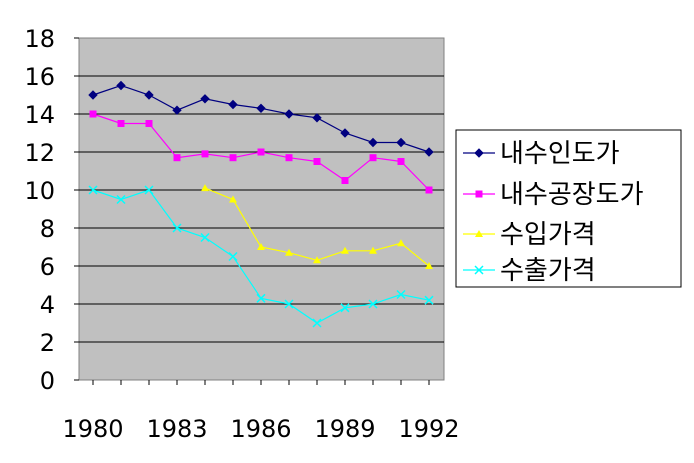 The width and height of the screenshot is (694, 463). Describe the element at coordinates (47, 229) in the screenshot. I see `y-tick-label: 8` at that location.